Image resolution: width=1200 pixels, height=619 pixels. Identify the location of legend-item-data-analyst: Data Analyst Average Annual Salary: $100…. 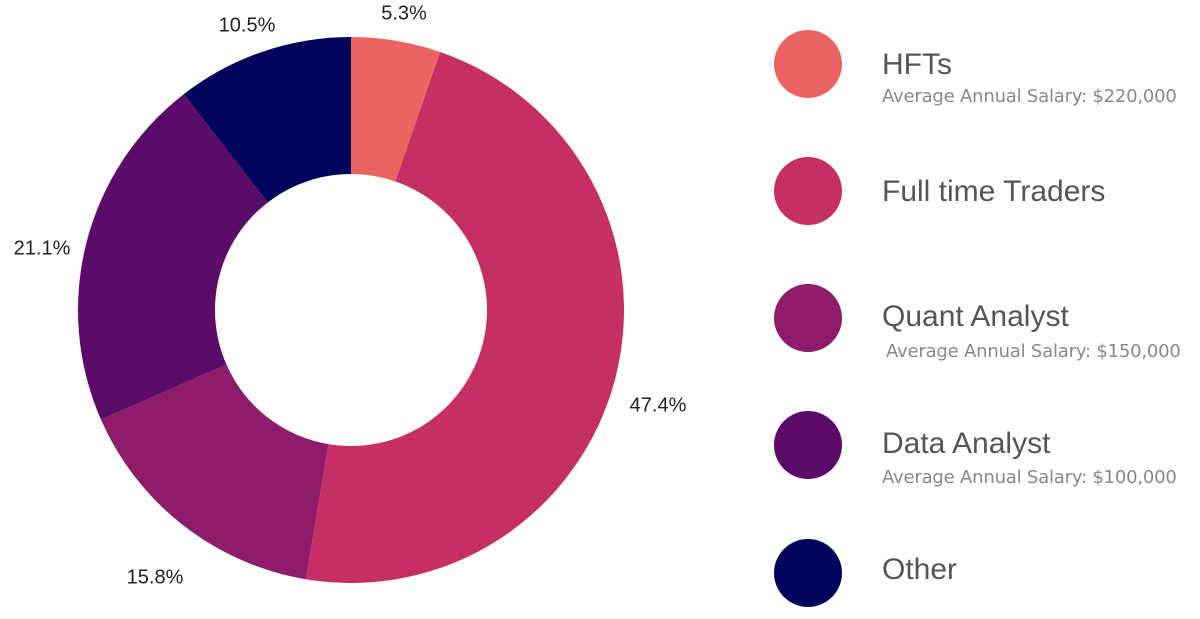
(987, 451).